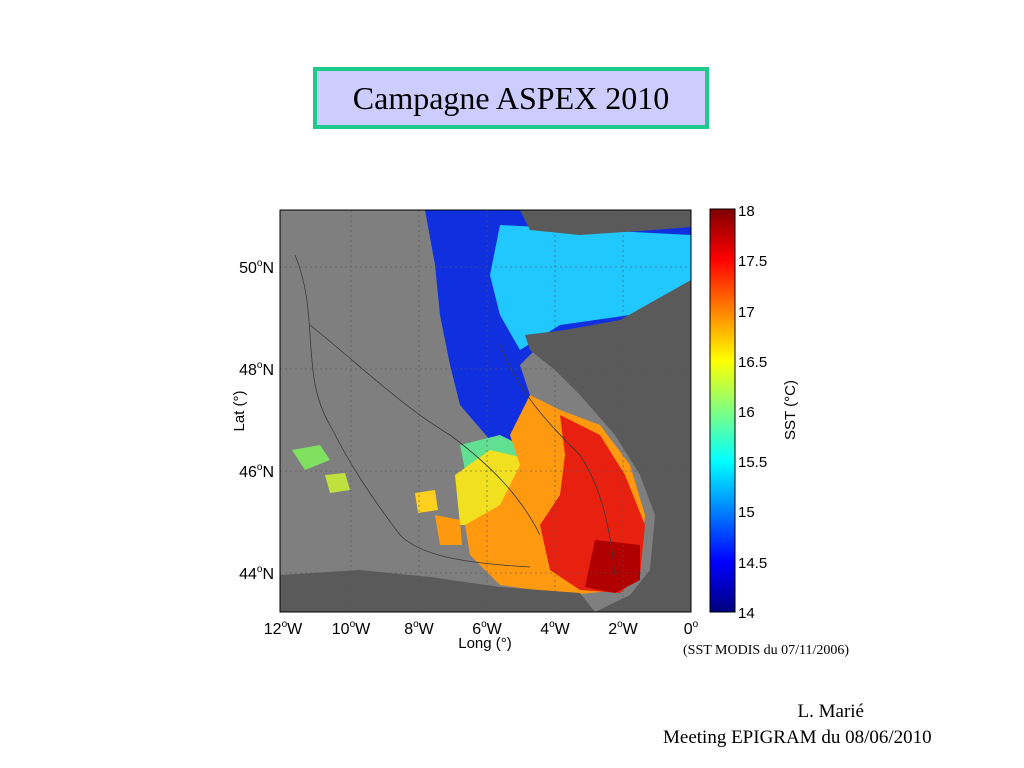 The image size is (1024, 768). What do you see at coordinates (752, 261) in the screenshot?
I see `colorbar-tick-label: 17.5` at bounding box center [752, 261].